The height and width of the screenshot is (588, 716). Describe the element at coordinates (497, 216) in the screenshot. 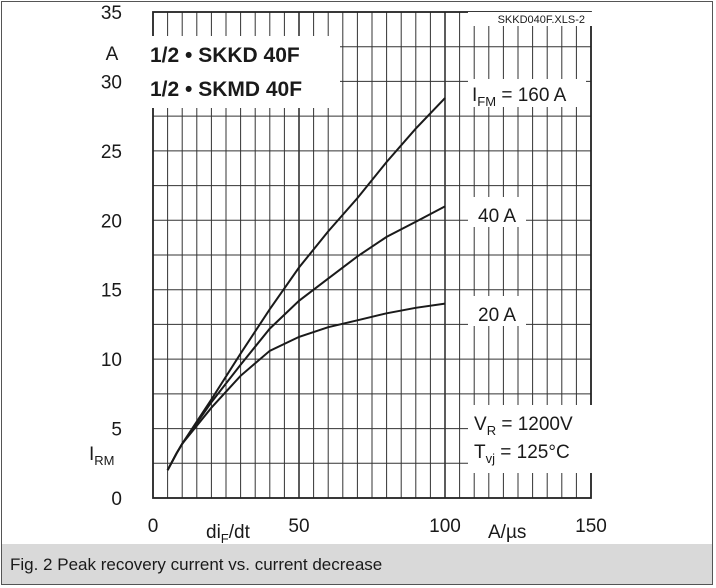

I see `series-label-1: 40 A` at that location.